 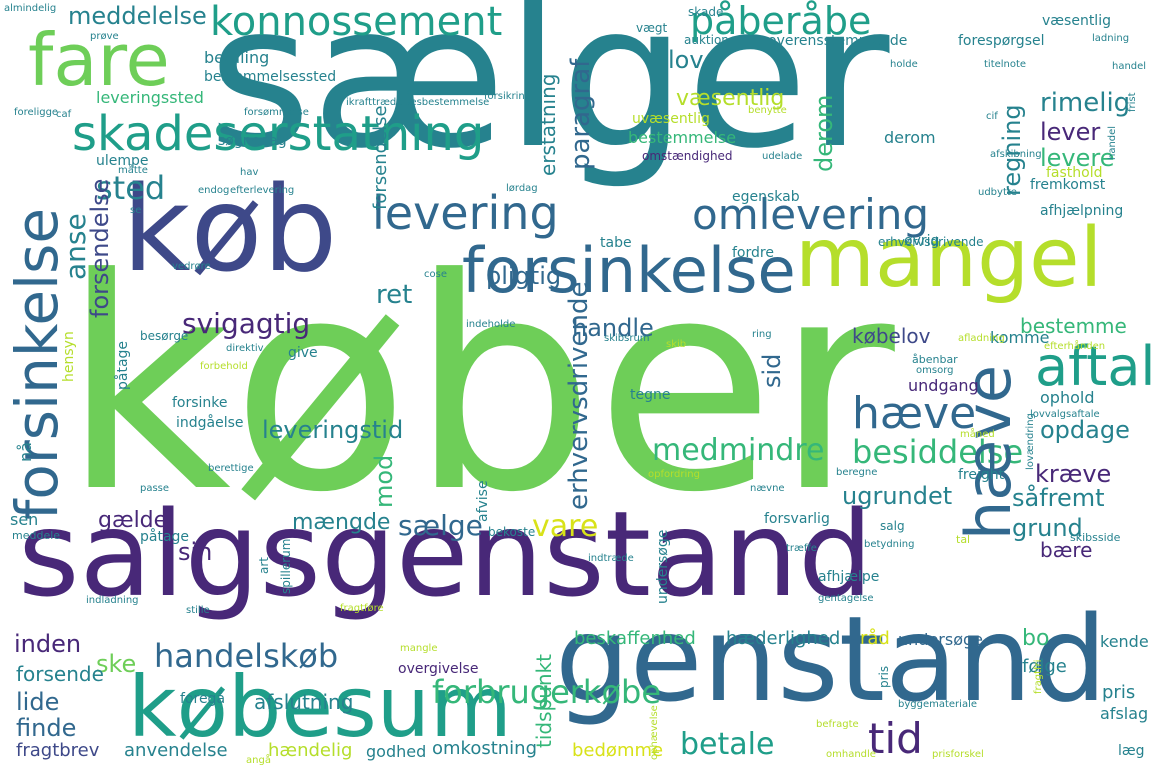 What do you see at coordinates (1095, 366) in the screenshot?
I see `word-tid: aftale` at bounding box center [1095, 366].